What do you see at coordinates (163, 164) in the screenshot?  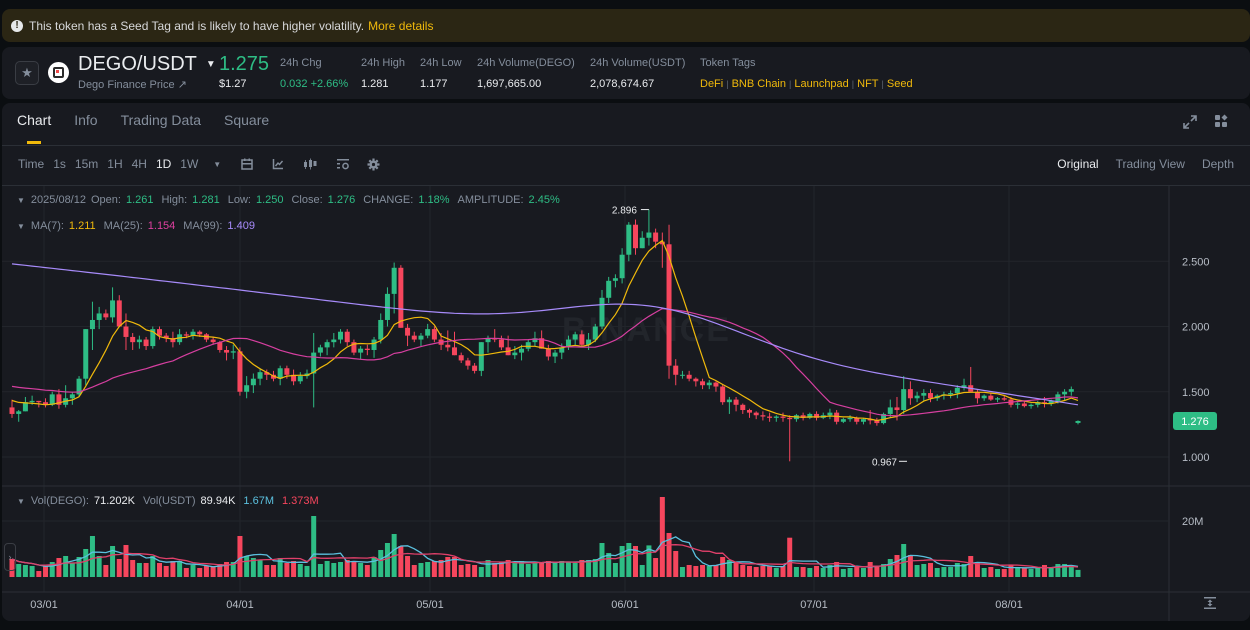 I see `interval-1d: 1D` at bounding box center [163, 164].